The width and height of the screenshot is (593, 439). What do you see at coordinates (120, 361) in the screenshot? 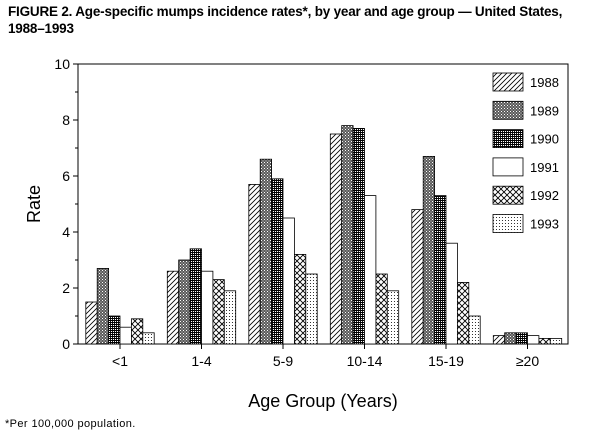
I see `x-tick-label: <1` at bounding box center [120, 361].